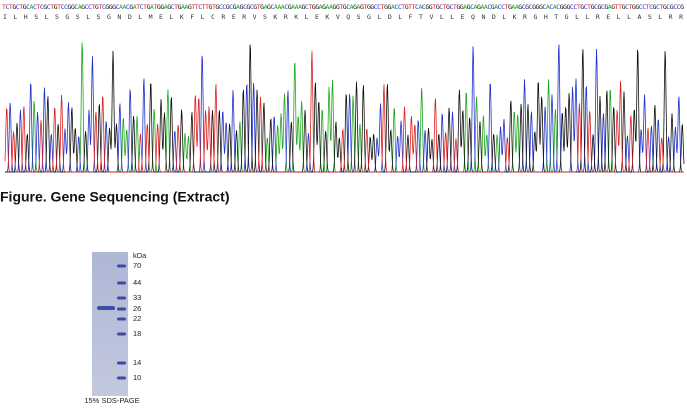 The image size is (687, 413). I want to click on marker-label: 33, so click(137, 297).